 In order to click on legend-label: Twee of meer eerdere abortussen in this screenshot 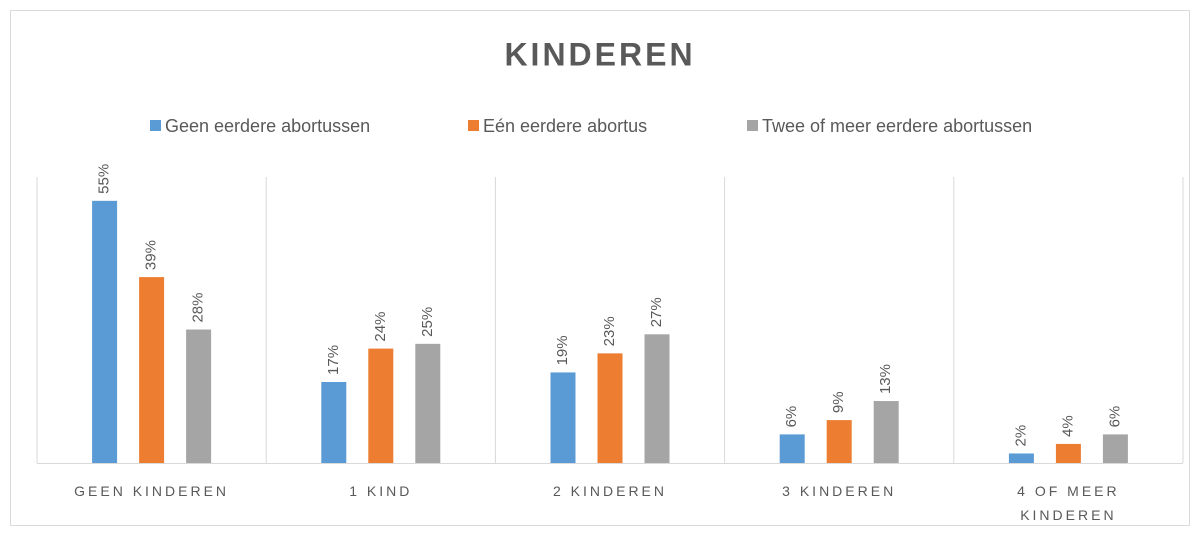, I will do `click(897, 126)`.